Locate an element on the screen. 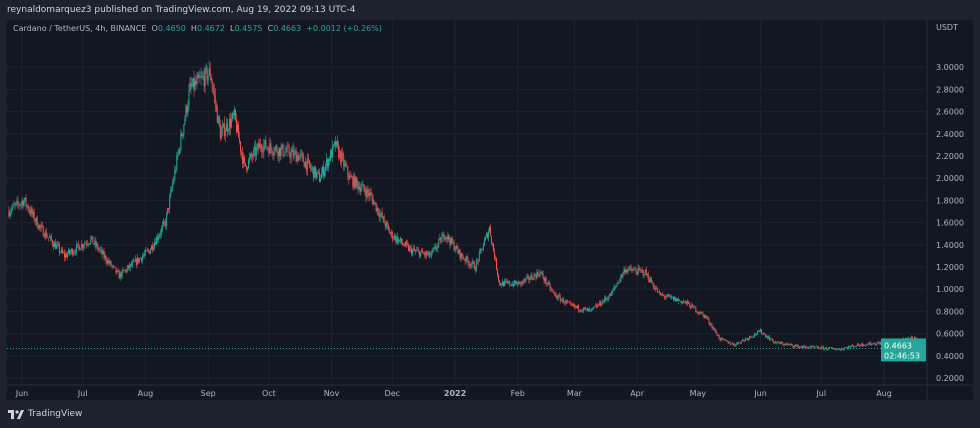  x-tick-label: May is located at coordinates (698, 393).